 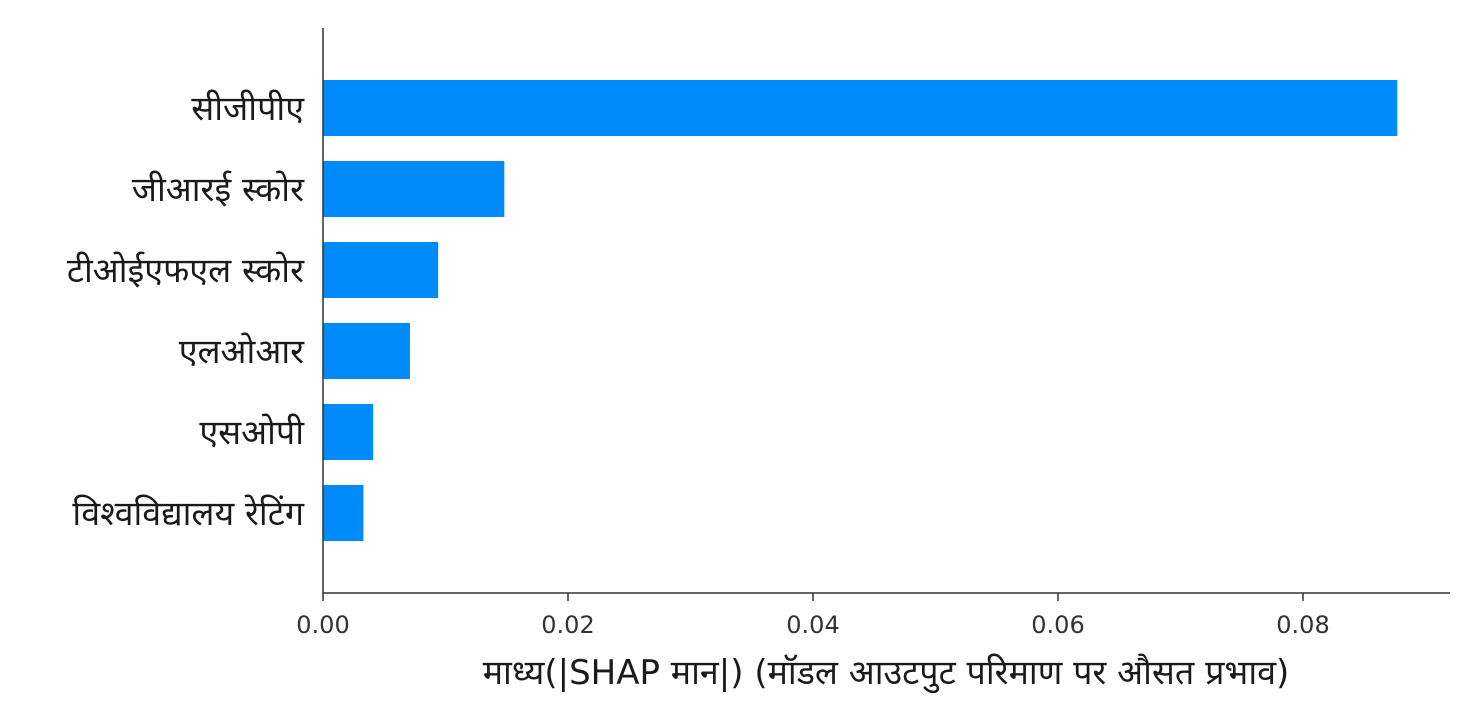 I want to click on category-label-2: टीओईएफएल स्कोर, so click(x=186, y=271).